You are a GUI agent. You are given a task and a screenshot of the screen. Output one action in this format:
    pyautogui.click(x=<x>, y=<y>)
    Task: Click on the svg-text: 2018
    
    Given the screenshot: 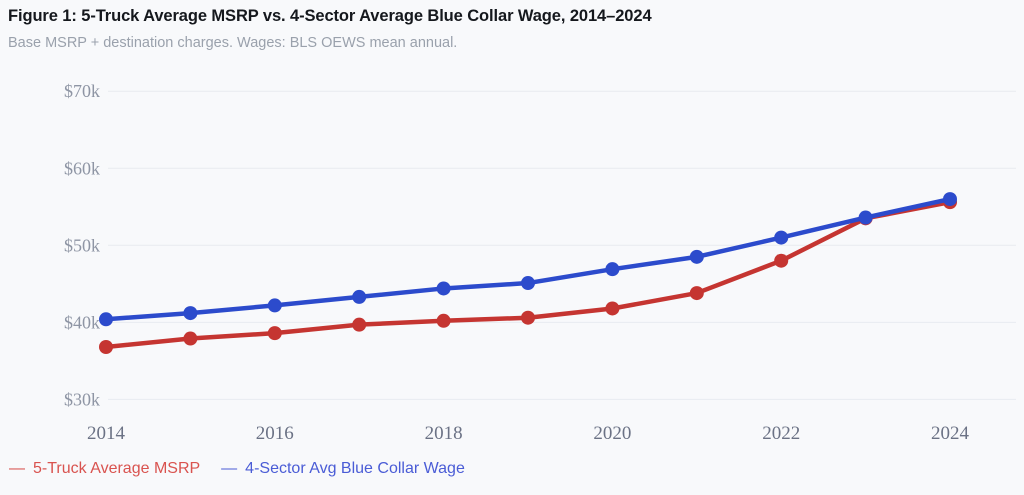 What is the action you would take?
    pyautogui.click(x=444, y=433)
    